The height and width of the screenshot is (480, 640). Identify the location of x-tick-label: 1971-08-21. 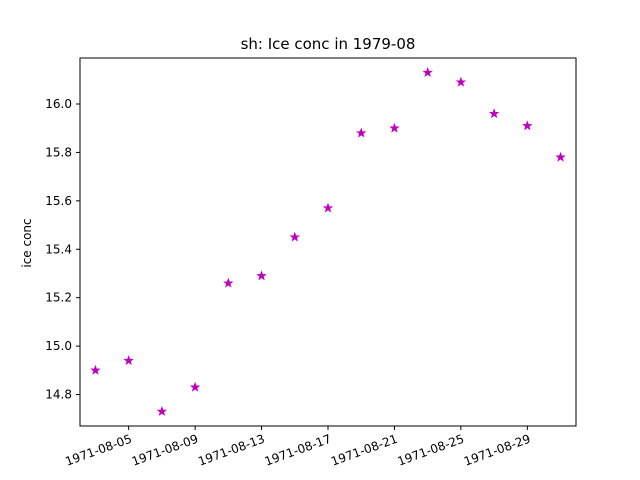
(364, 450).